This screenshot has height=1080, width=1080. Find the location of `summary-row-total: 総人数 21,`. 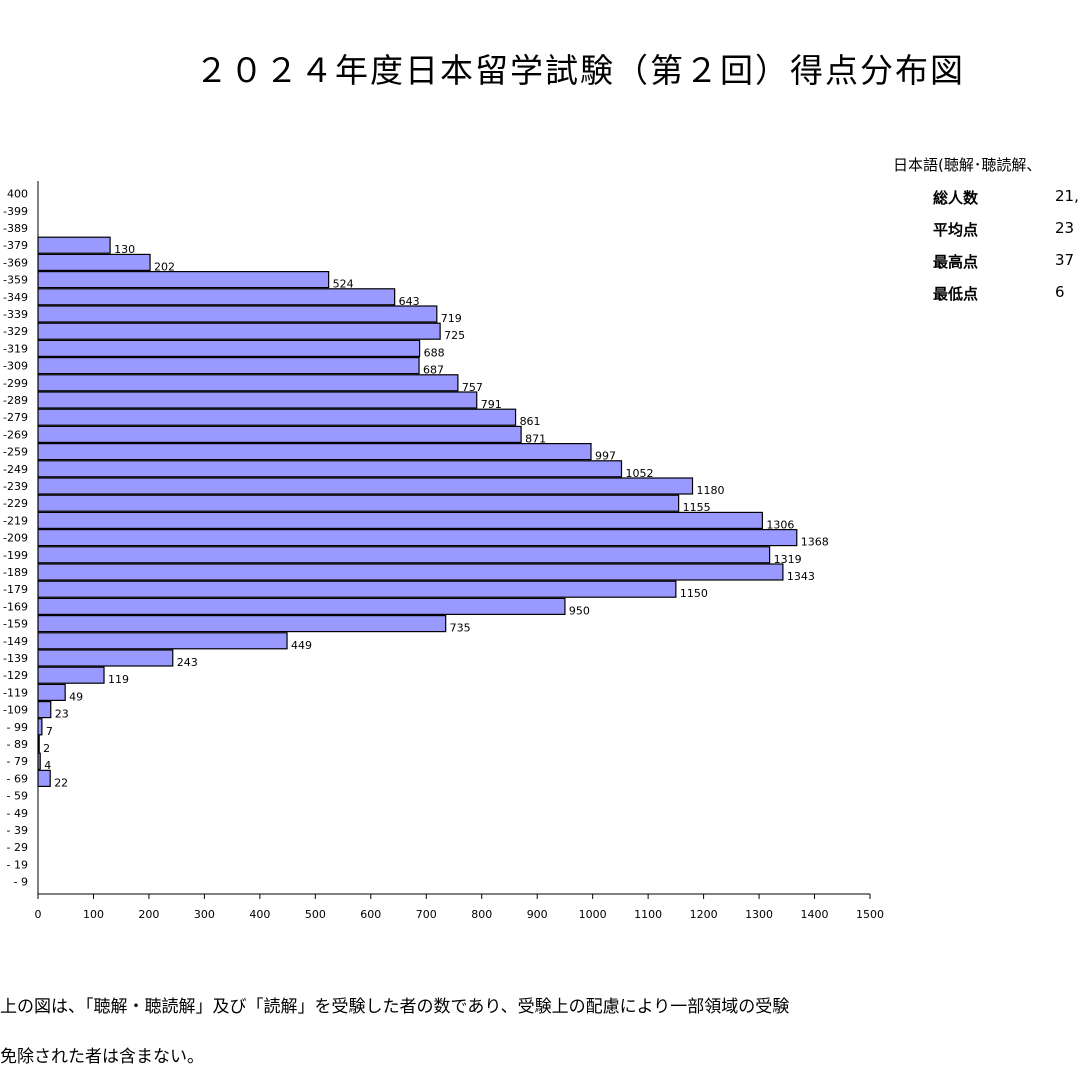

summary-row-total: 総人数 21, is located at coordinates (986, 199).